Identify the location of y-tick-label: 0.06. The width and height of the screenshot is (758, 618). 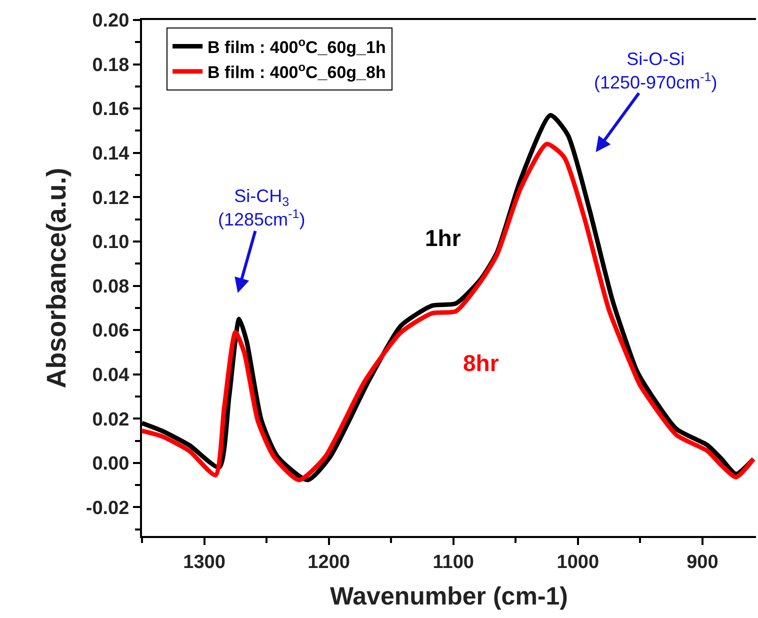
(111, 331).